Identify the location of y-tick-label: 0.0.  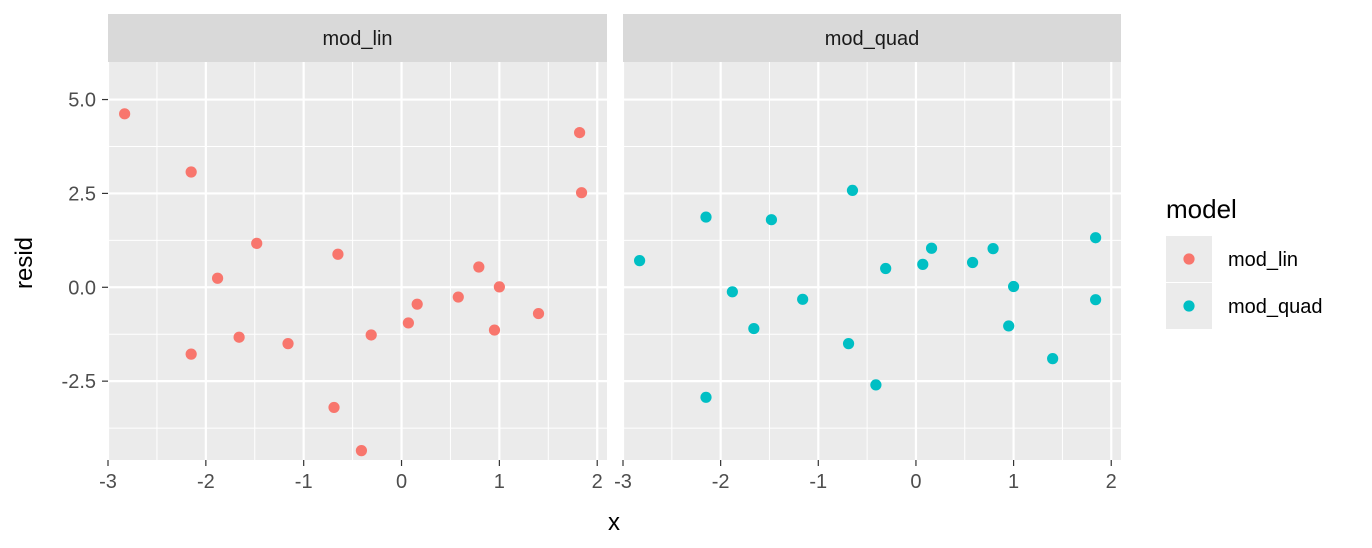
(82, 288).